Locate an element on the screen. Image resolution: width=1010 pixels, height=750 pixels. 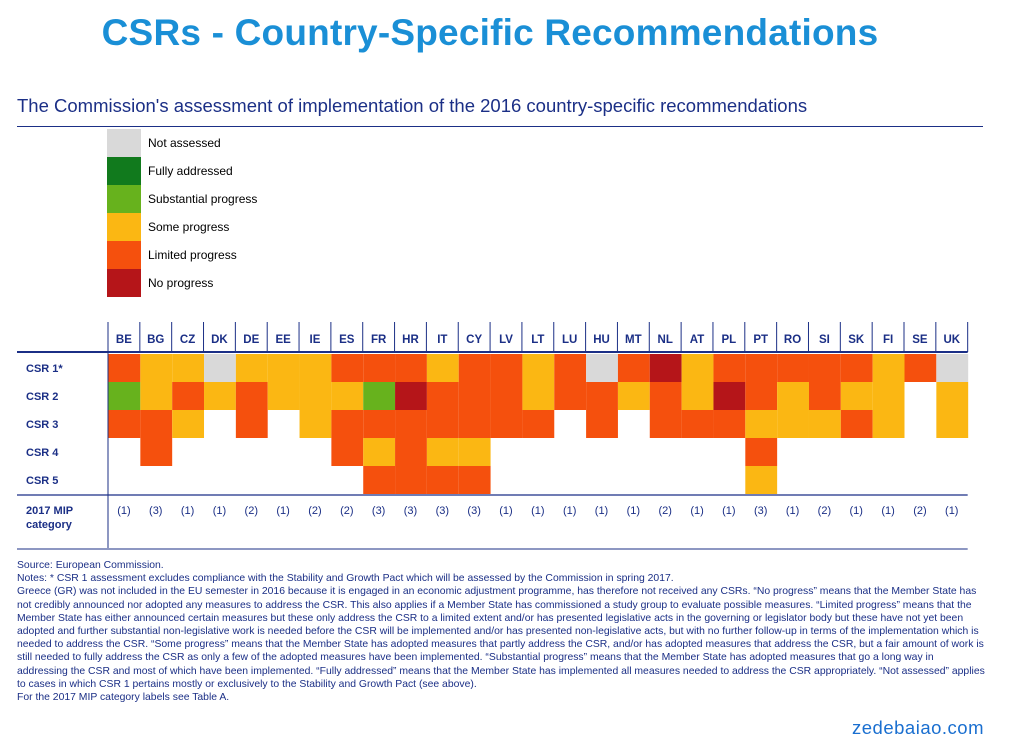
row-label: CSR 3 is located at coordinates (42, 425).